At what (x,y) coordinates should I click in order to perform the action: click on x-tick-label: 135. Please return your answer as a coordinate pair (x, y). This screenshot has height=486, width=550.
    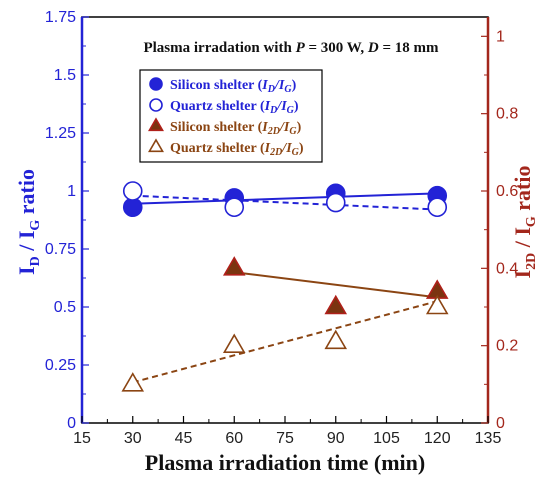
    Looking at the image, I should click on (488, 438).